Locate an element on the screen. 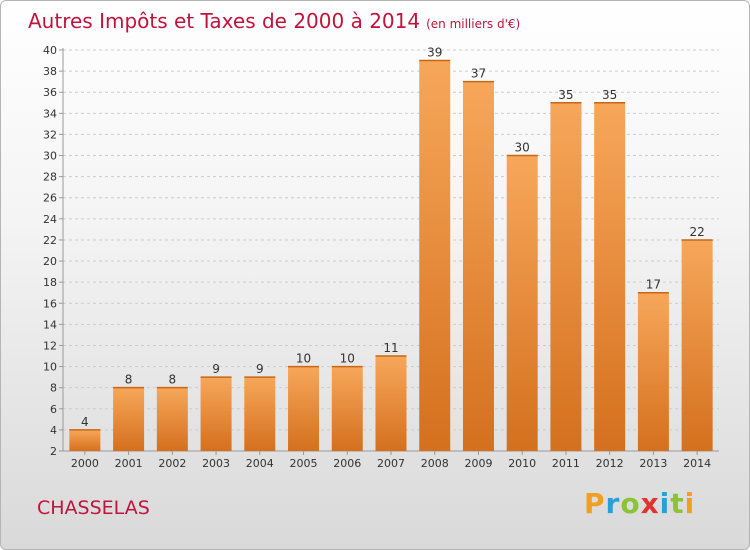  logo-letter: x is located at coordinates (650, 503).